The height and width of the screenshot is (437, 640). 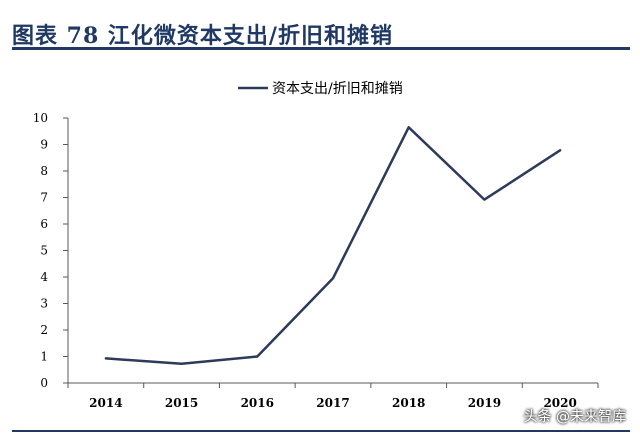 I want to click on legend: 资本支出/折旧和摊销, so click(x=320, y=89).